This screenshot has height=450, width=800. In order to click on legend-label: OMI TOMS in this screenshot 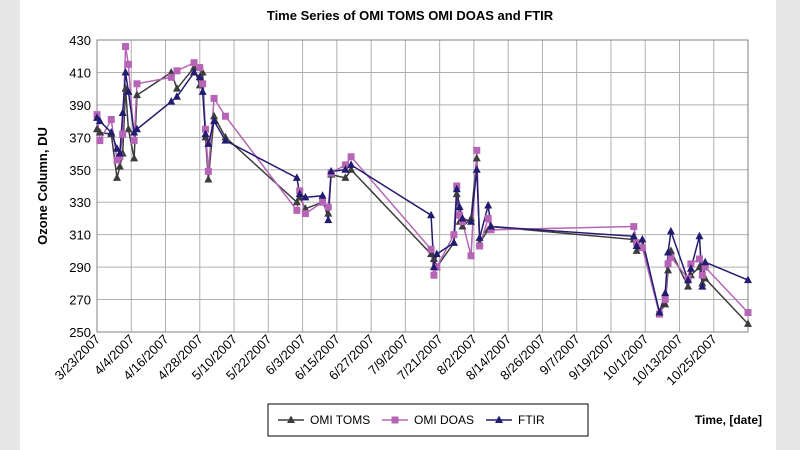, I will do `click(340, 420)`.